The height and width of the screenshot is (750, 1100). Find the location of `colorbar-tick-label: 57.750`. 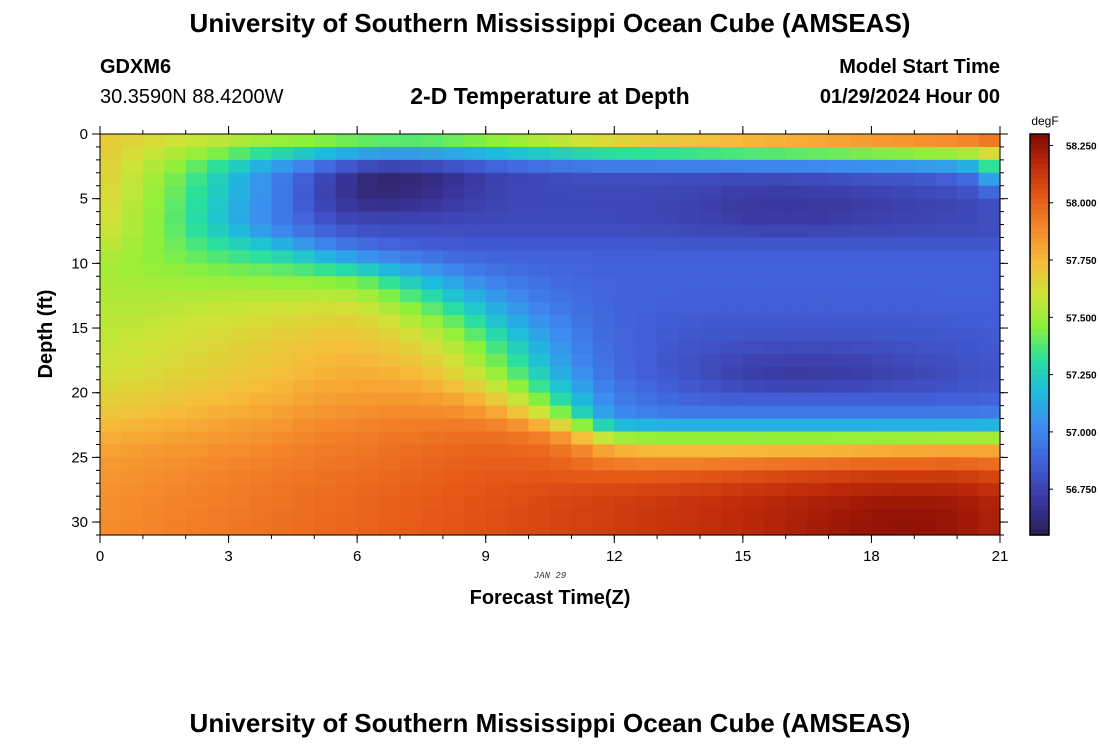

colorbar-tick-label: 57.750 is located at coordinates (1081, 261).